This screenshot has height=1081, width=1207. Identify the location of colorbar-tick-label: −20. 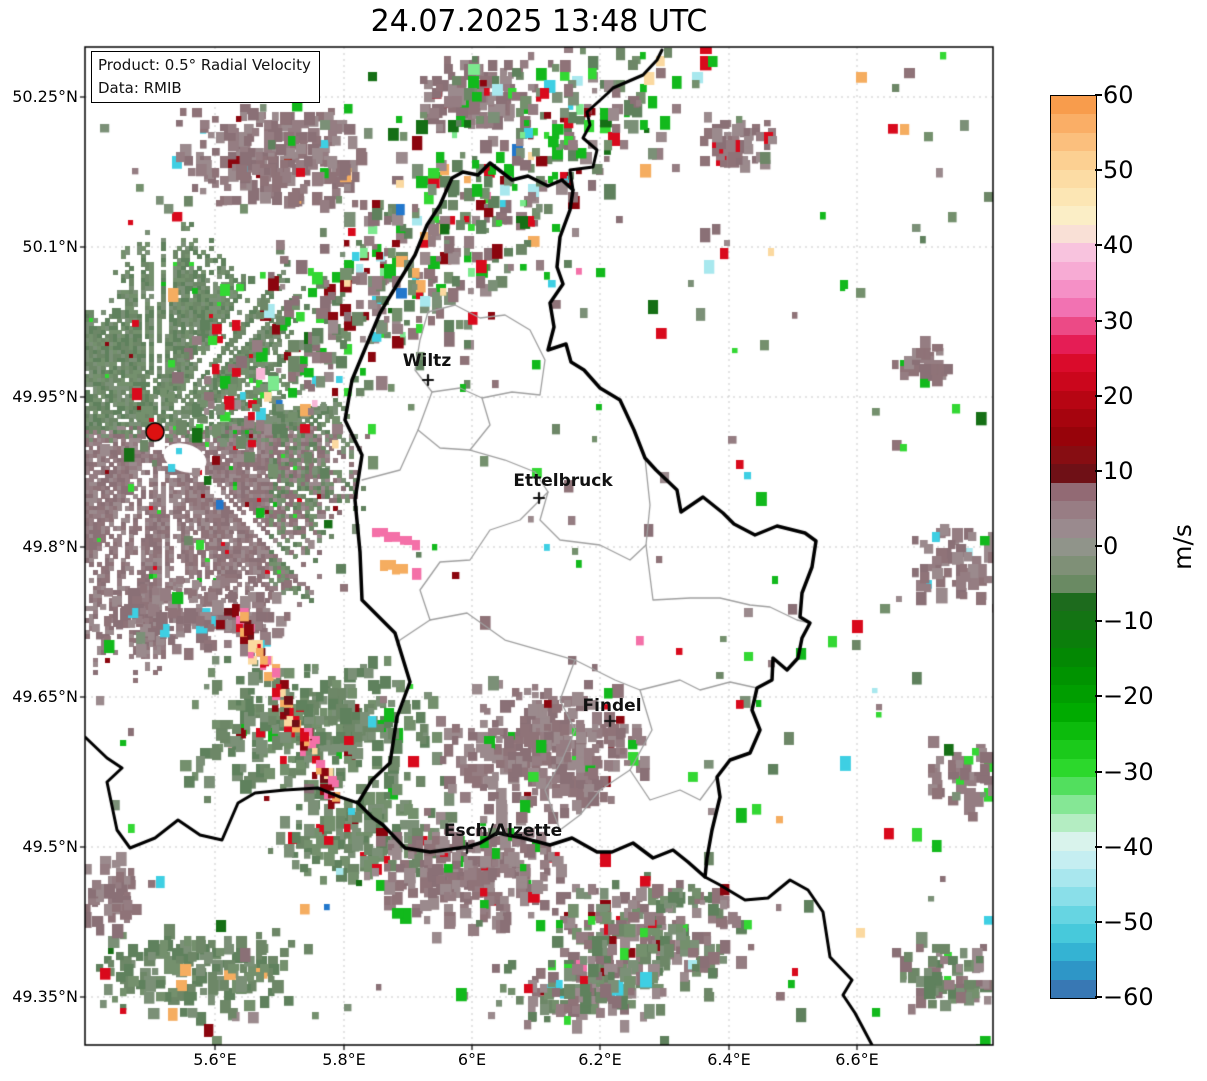
(1128, 696).